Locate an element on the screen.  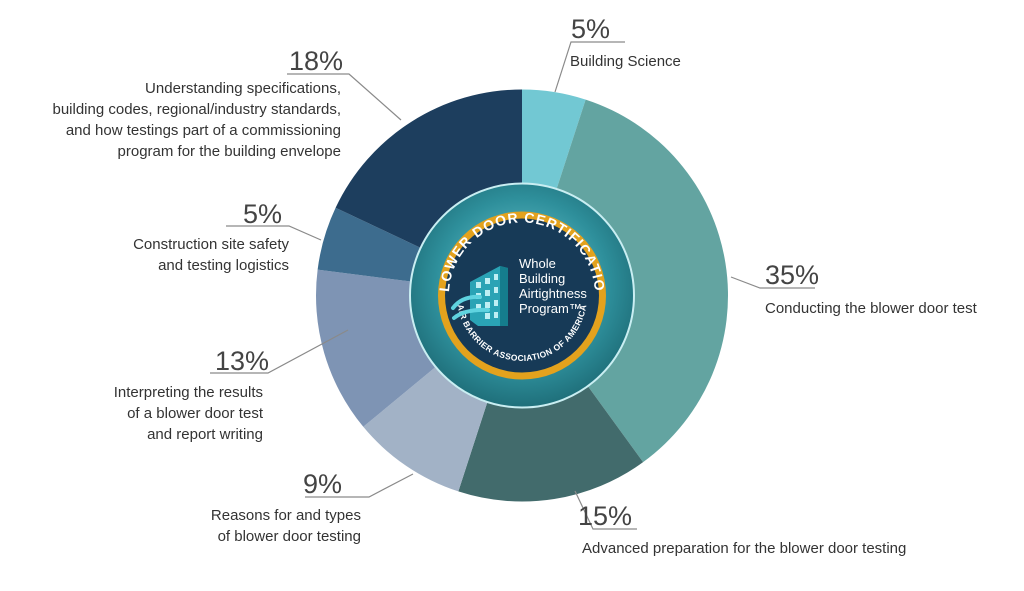
category-label-6-line-1: Construction site safety is located at coordinates (211, 244).